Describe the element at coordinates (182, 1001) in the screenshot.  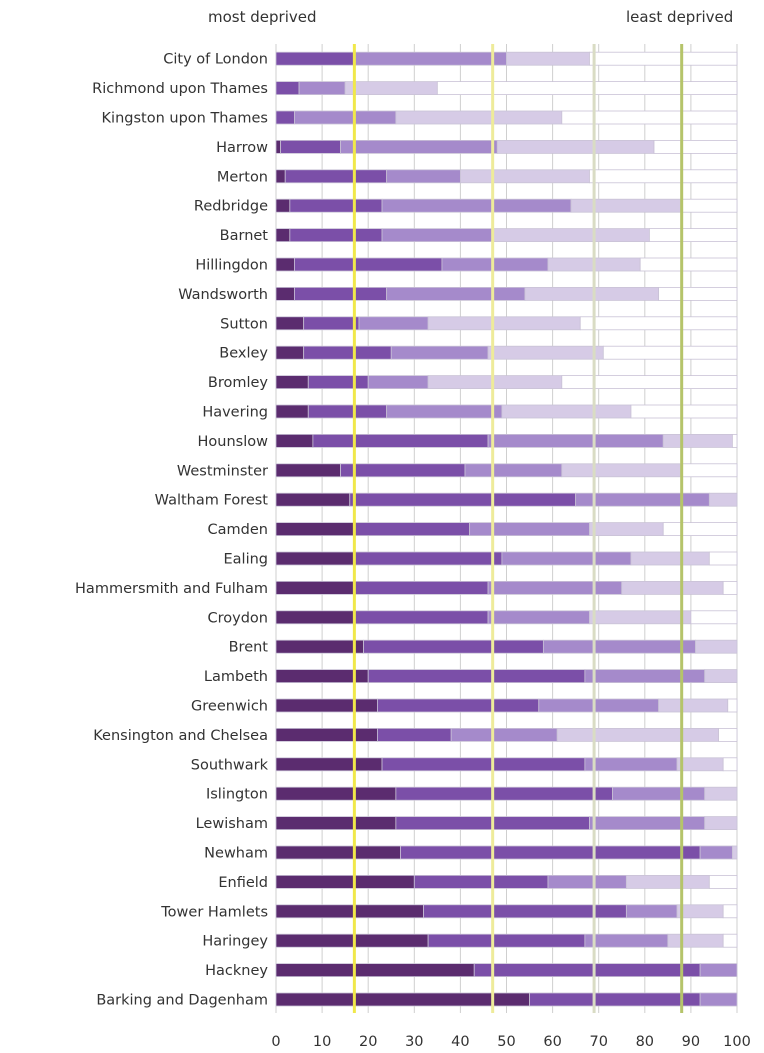
I see `category-label: Barking and Dagenham` at that location.